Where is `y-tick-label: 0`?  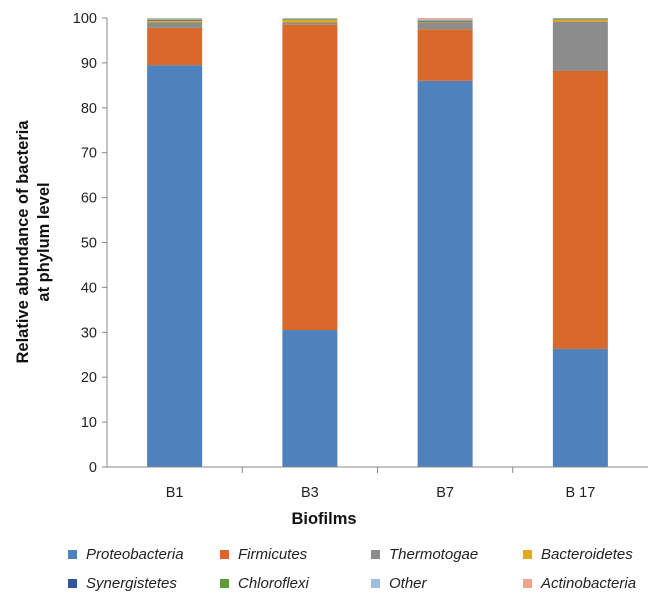 y-tick-label: 0 is located at coordinates (93, 468).